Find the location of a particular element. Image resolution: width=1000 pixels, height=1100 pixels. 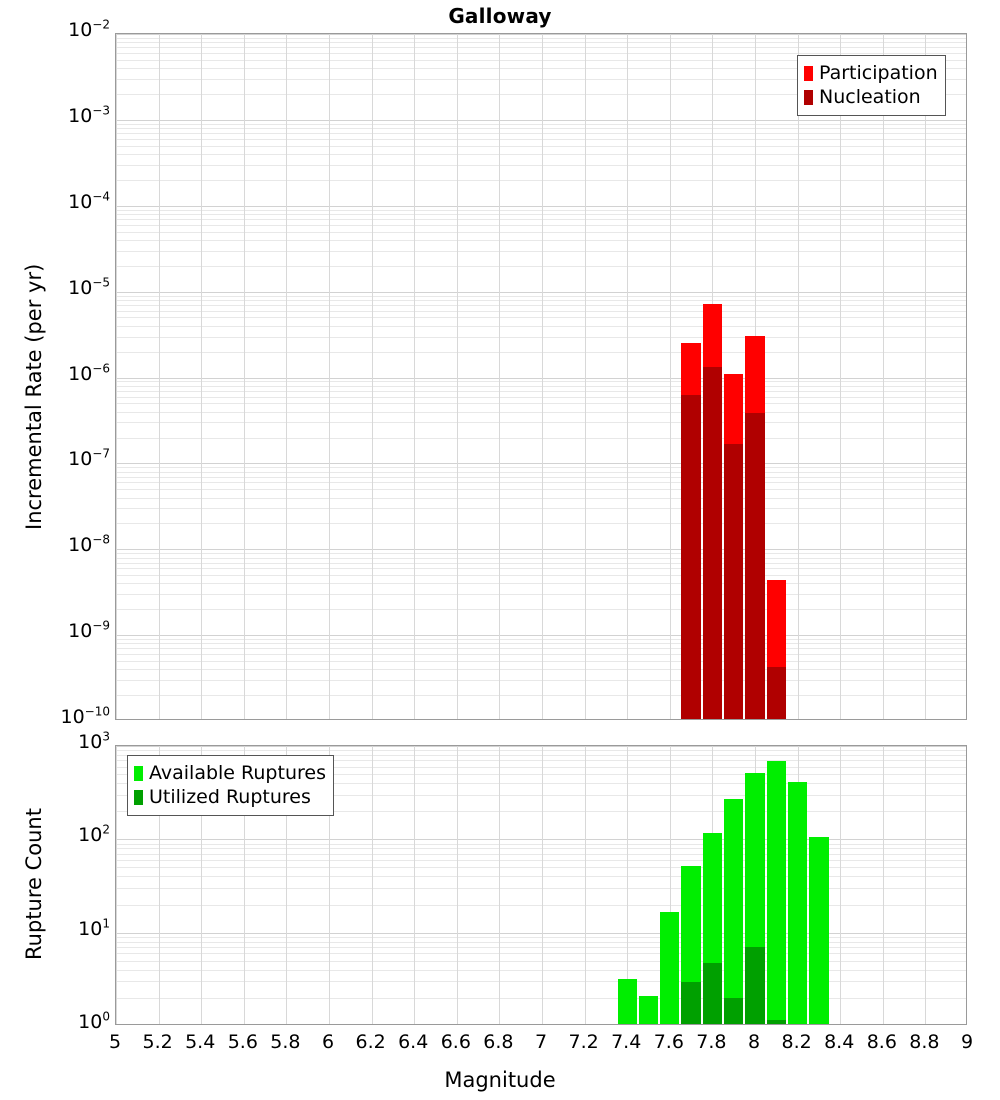

x-axis-tick-label: 7 is located at coordinates (541, 1042).